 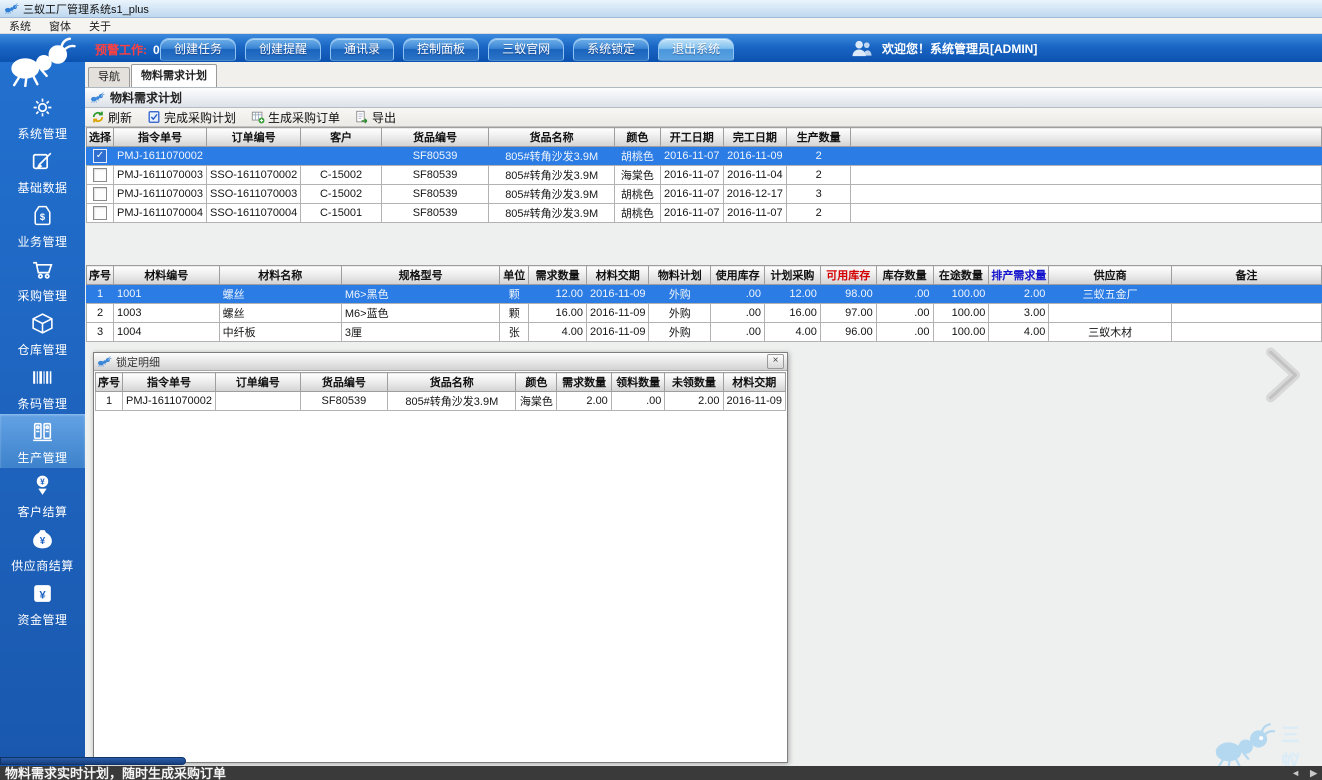 I want to click on nav-button-official-site: 三蚁官网, so click(x=526, y=49).